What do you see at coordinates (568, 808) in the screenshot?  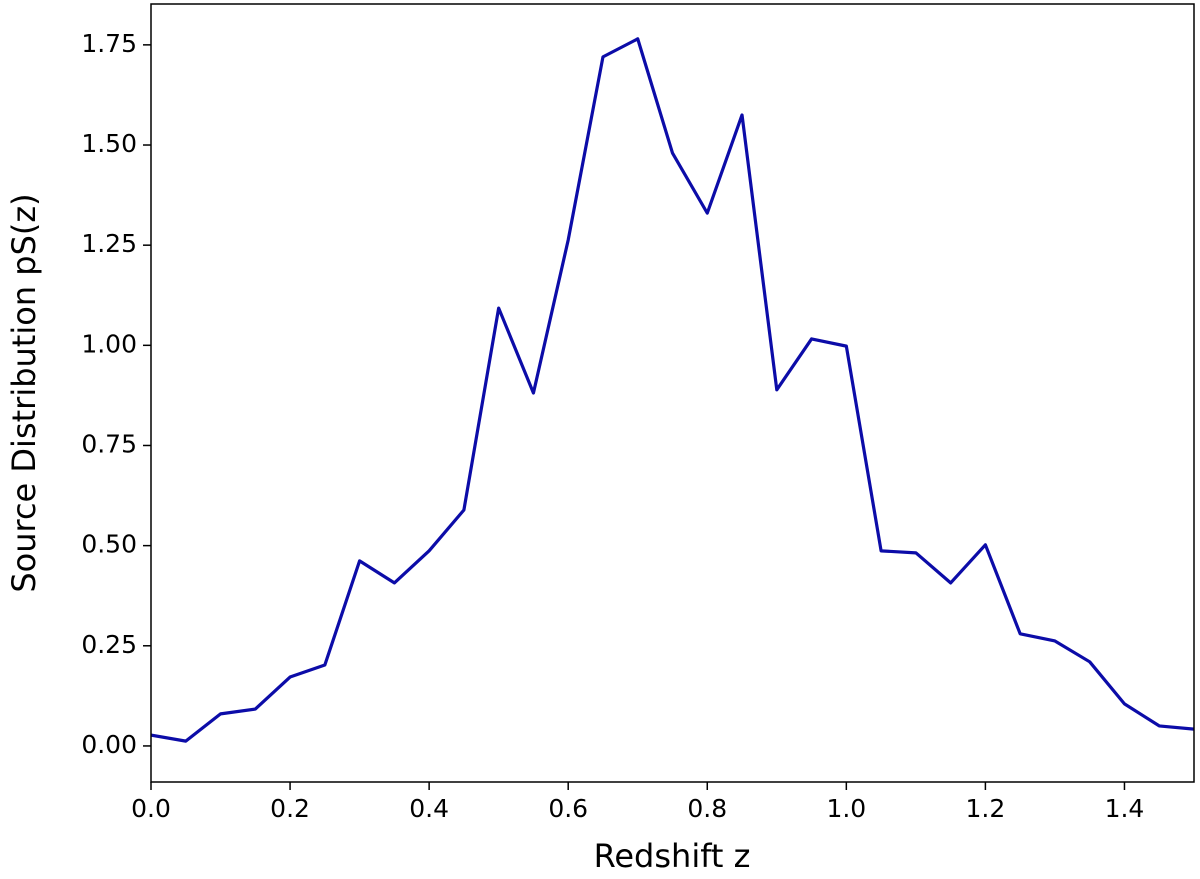 I see `x-tick-label: 0.6` at bounding box center [568, 808].